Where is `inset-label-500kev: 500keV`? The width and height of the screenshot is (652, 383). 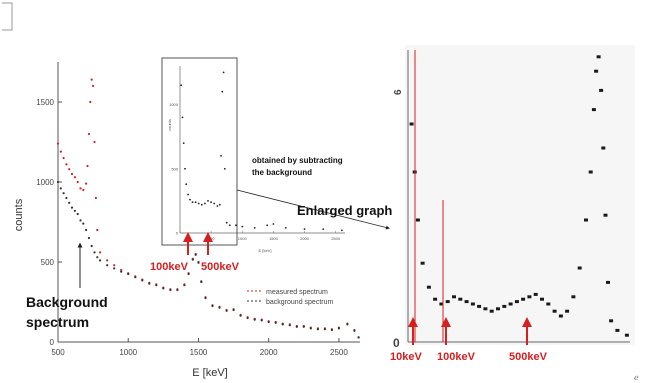
inset-label-500kev: 500keV is located at coordinates (220, 267).